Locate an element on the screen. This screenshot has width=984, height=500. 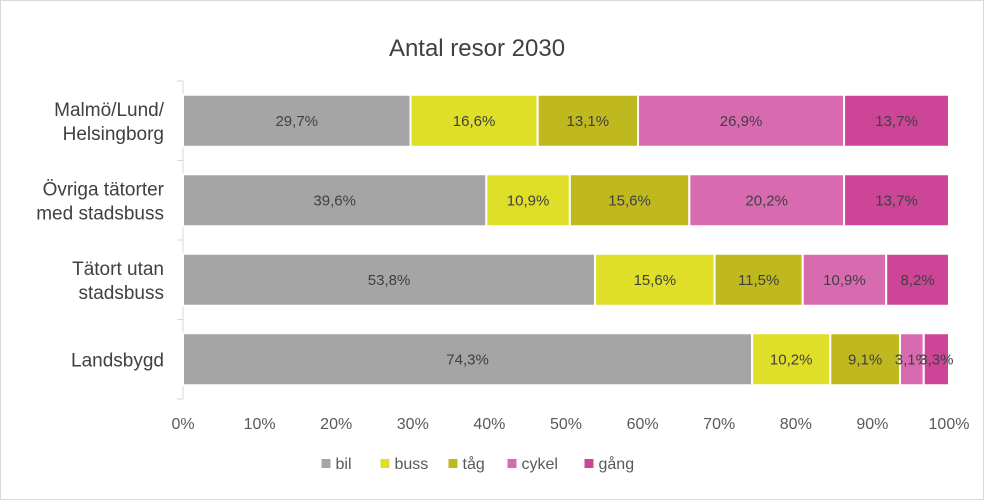
category-label: Övriga tätorter is located at coordinates (104, 189).